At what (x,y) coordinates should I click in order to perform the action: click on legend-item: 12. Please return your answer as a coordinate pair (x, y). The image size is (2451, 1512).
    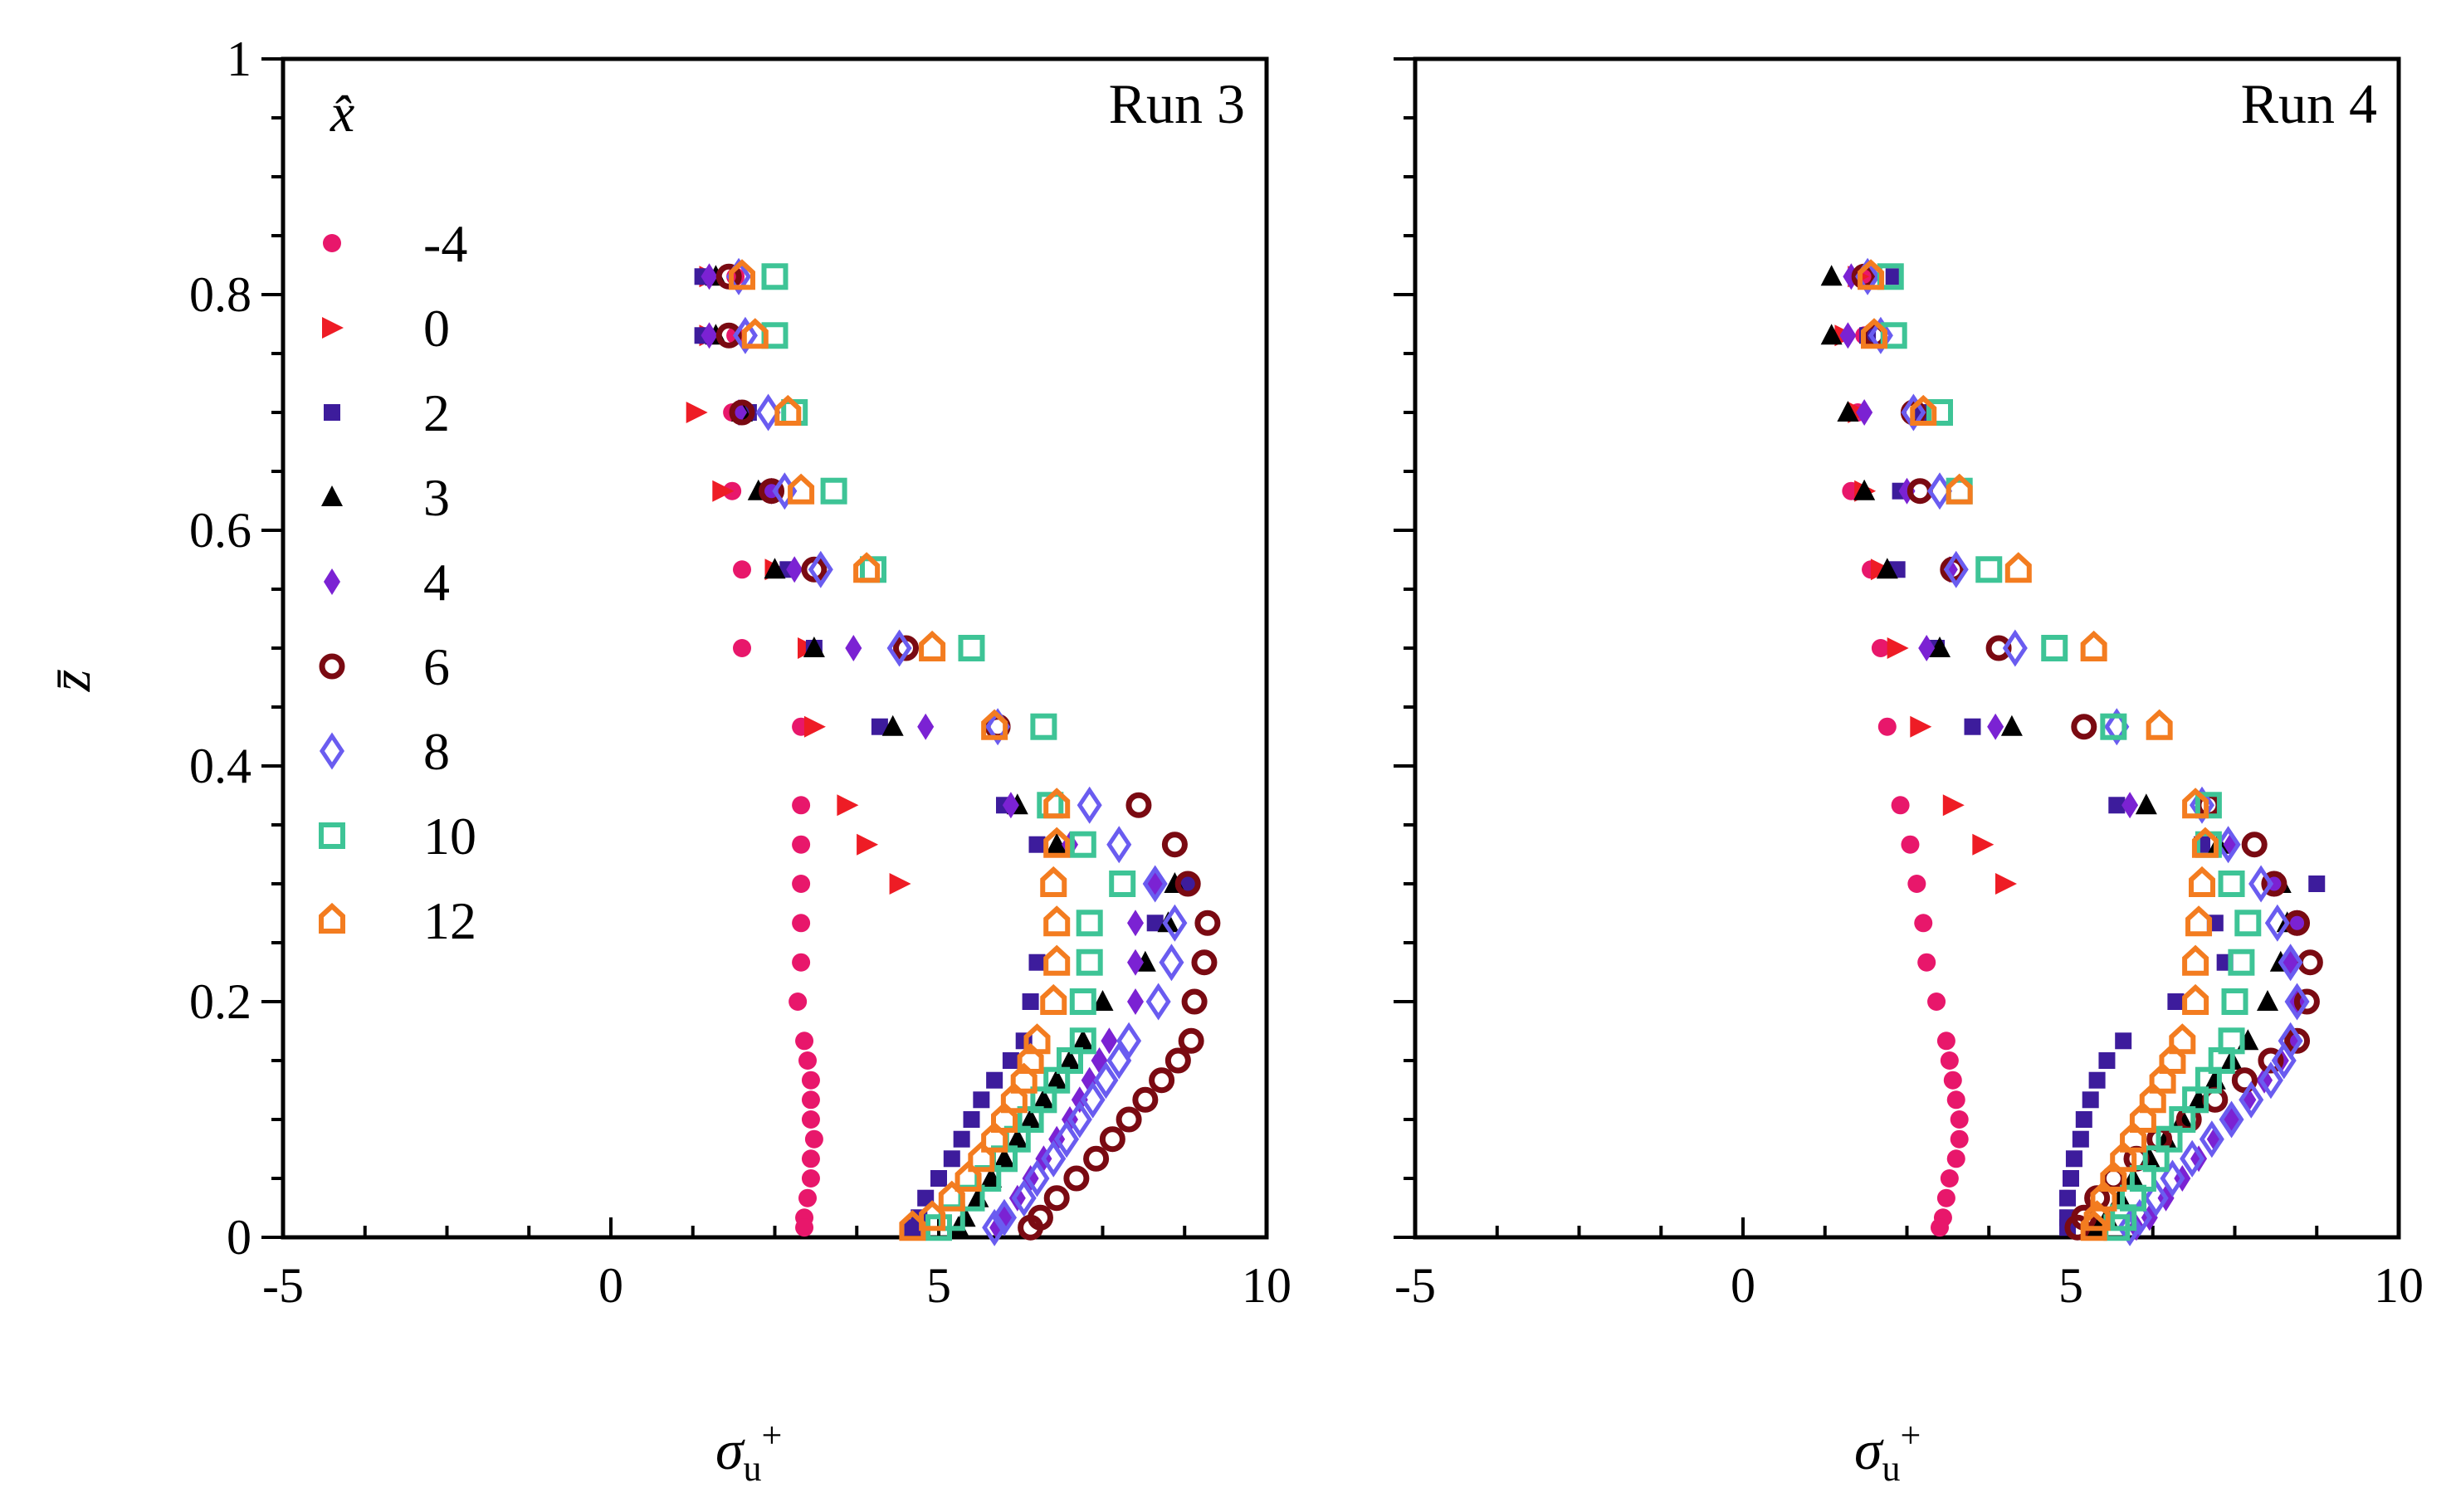
    Looking at the image, I should click on (397, 921).